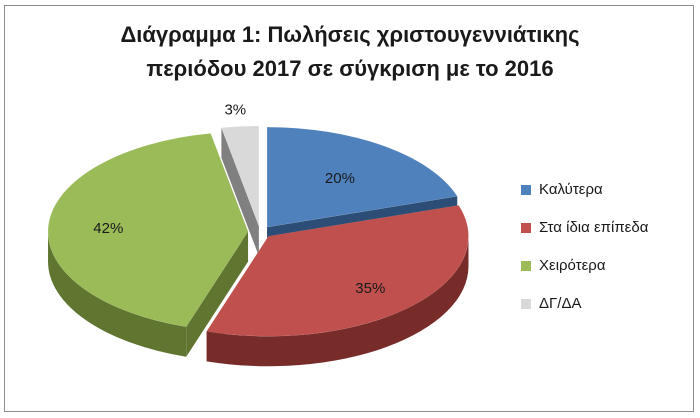  Describe the element at coordinates (240, 176) in the screenshot. I see `pie-slice-dk-na` at that location.